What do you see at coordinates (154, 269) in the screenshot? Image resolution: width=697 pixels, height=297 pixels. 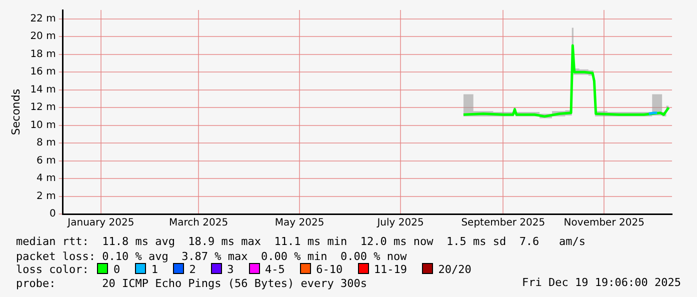 I see `legend-label: 1` at bounding box center [154, 269].